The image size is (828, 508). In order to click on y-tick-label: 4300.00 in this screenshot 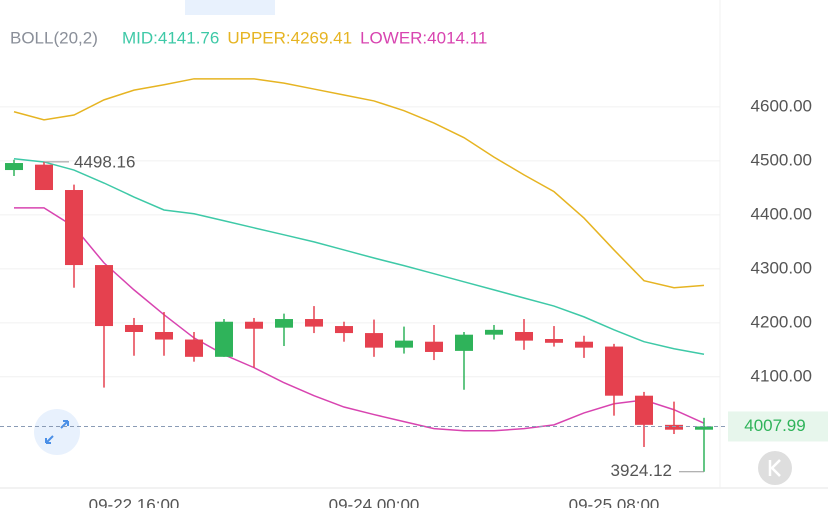, I will do `click(781, 267)`.